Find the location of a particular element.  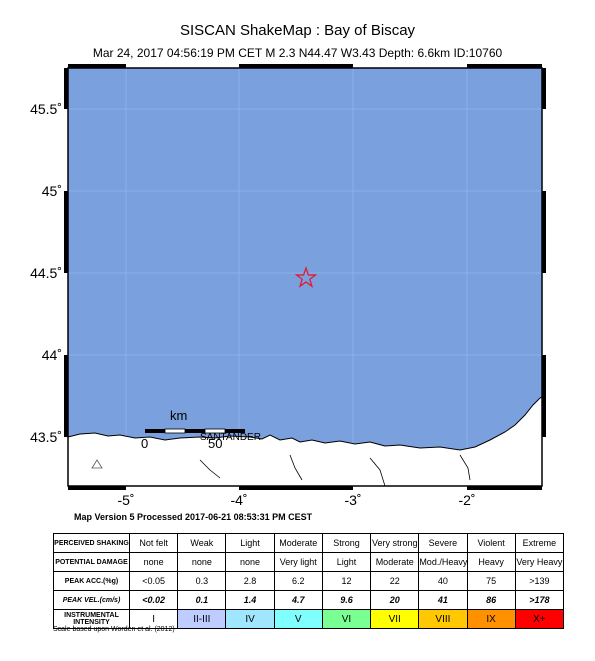

legend-cell: Violent is located at coordinates (491, 543).